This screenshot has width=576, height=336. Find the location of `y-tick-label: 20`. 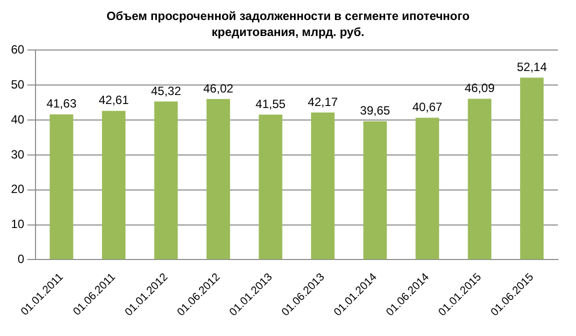

y-tick-label: 20 is located at coordinates (17, 189).